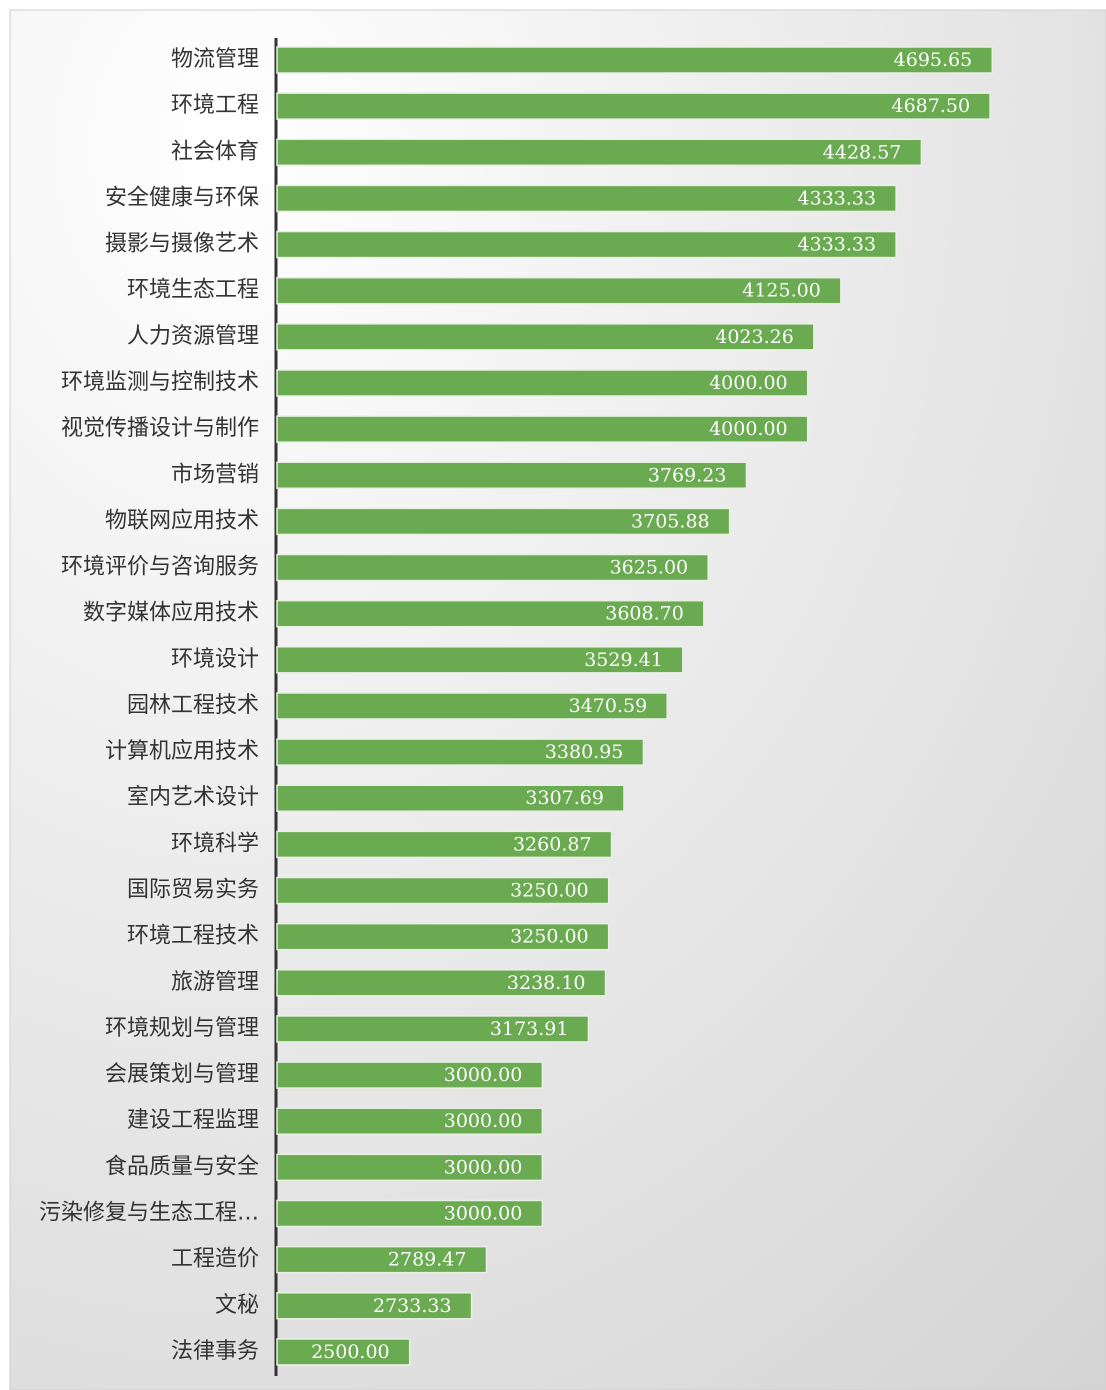  I want to click on y-tick-label: 环境工程, so click(215, 105).